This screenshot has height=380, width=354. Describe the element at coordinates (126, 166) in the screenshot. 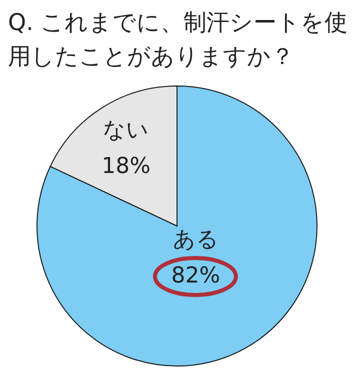

I see `data-label: 18%` at that location.